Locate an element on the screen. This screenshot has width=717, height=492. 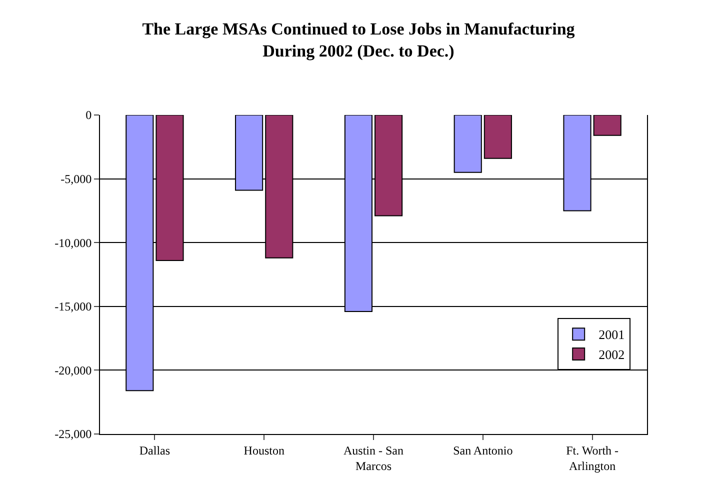
y-tick-label: -5,000 is located at coordinates (76, 179).